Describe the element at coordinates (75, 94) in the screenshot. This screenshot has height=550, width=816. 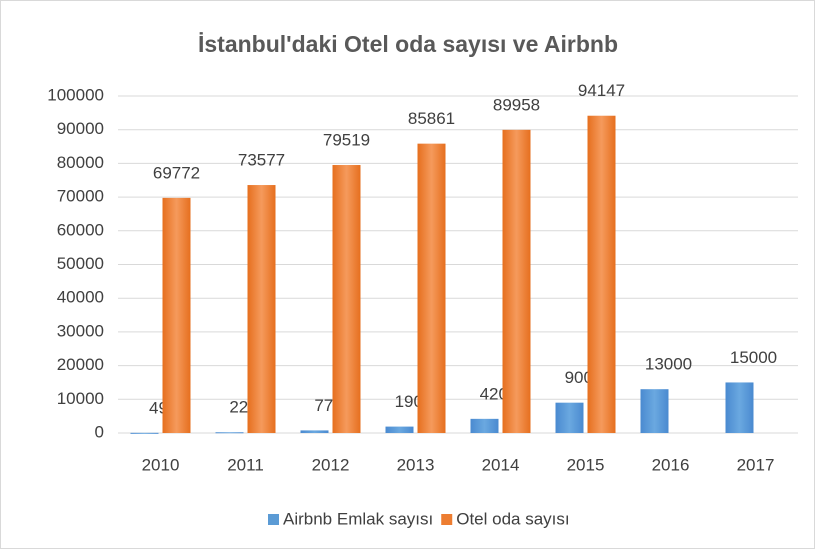
I see `y-tick-label: 100000` at that location.